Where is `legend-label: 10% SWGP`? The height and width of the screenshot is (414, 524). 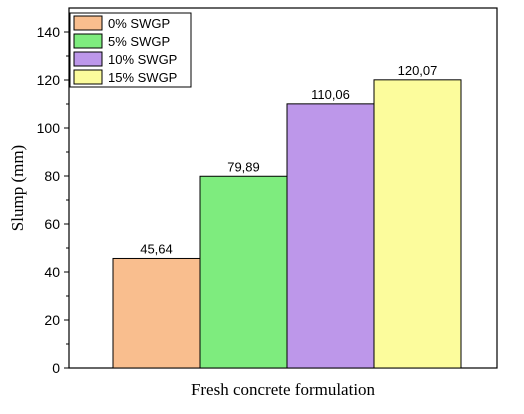 legend-label: 10% SWGP is located at coordinates (142, 59).